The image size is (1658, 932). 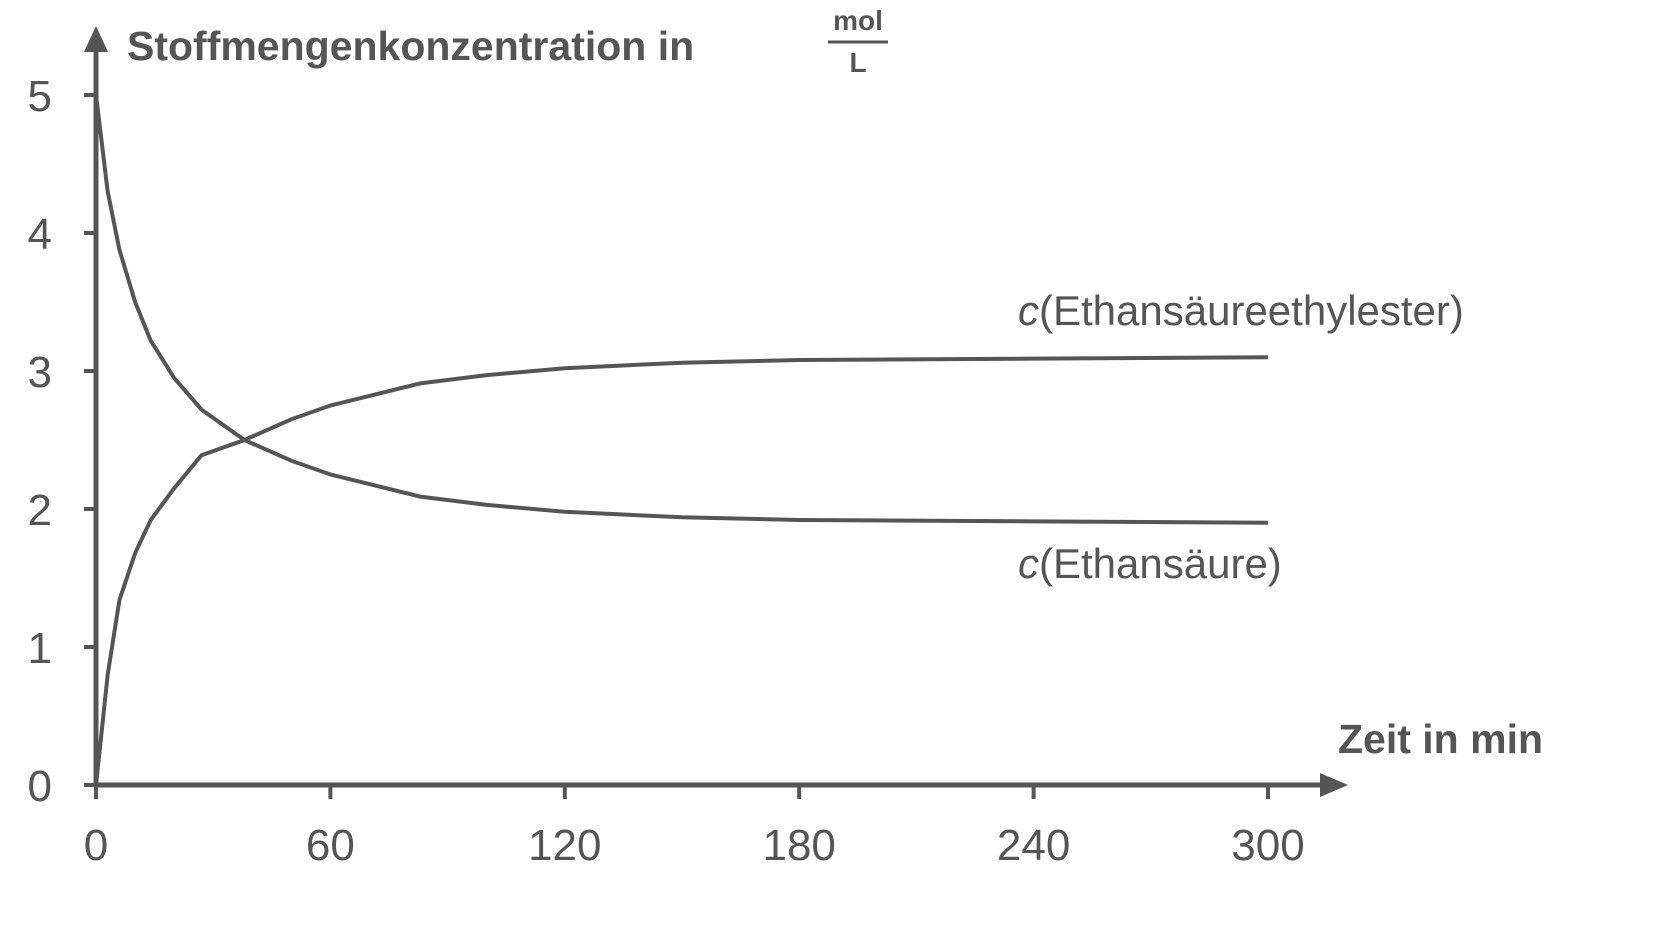 What do you see at coordinates (40, 96) in the screenshot?
I see `y-tick-label: 5` at bounding box center [40, 96].